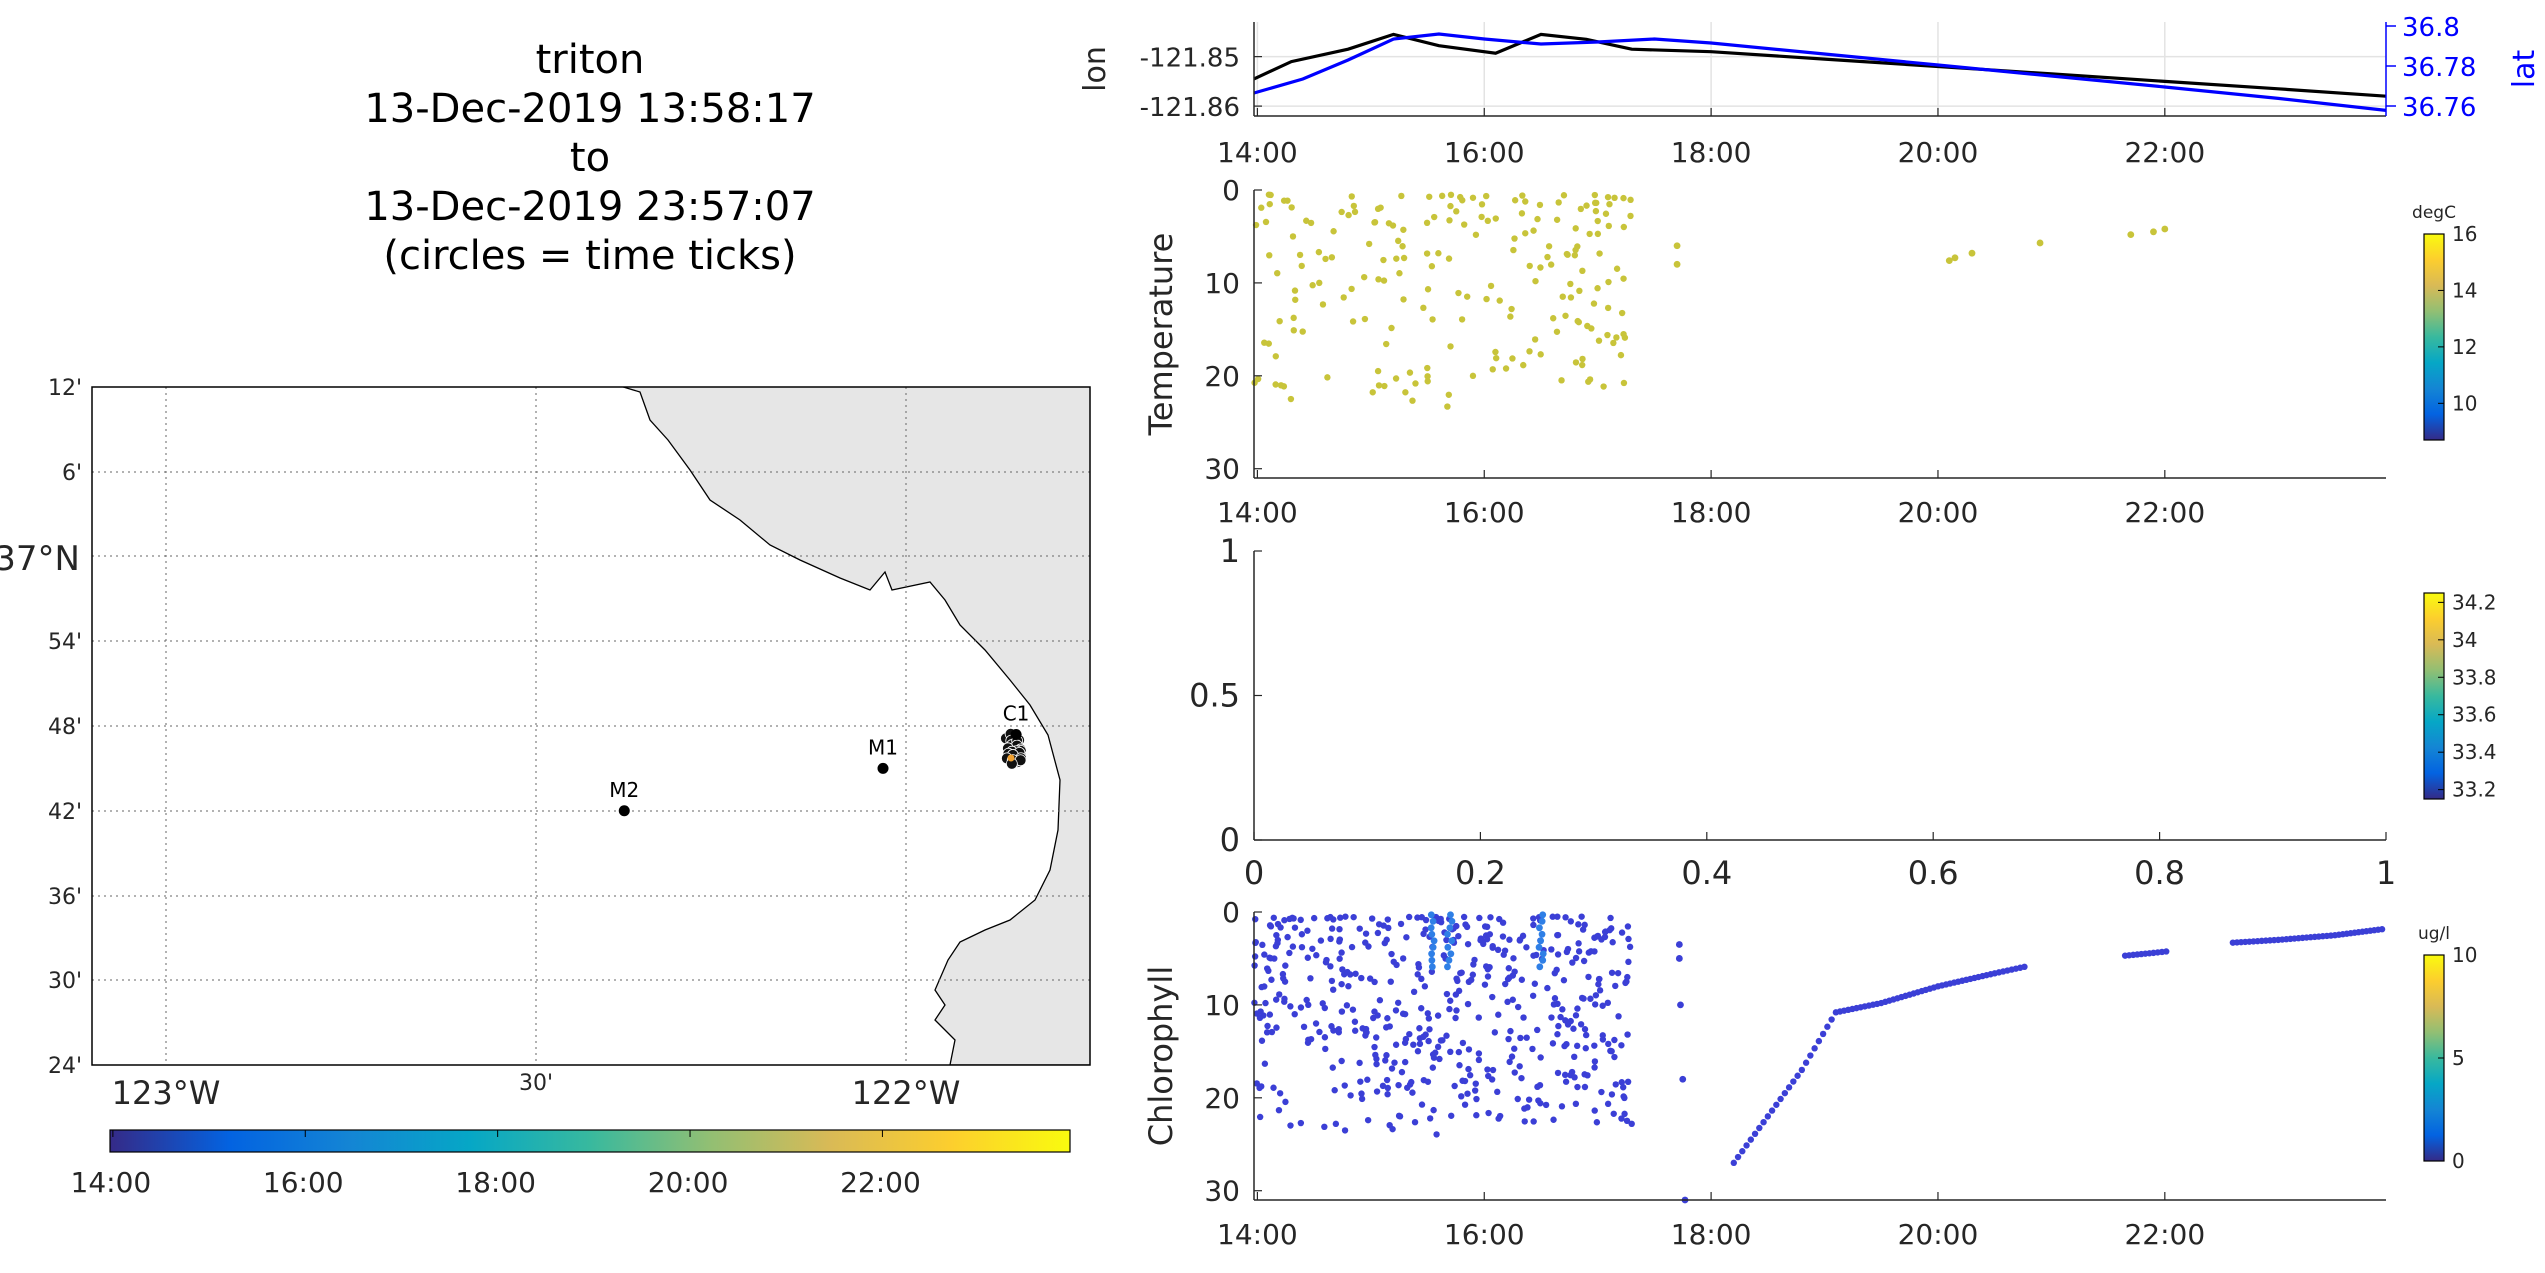 This screenshot has height=1273, width=2545. Describe the element at coordinates (1938, 152) in the screenshot. I see `position-x-tick-label: 20:00` at that location.